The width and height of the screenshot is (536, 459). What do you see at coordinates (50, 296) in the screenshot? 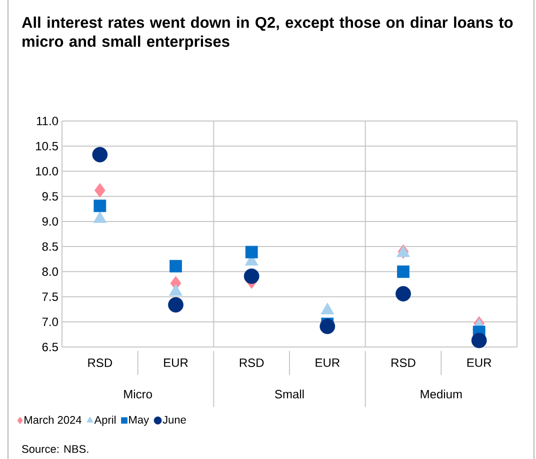
I see `y-tick-label: 7.5` at bounding box center [50, 296].